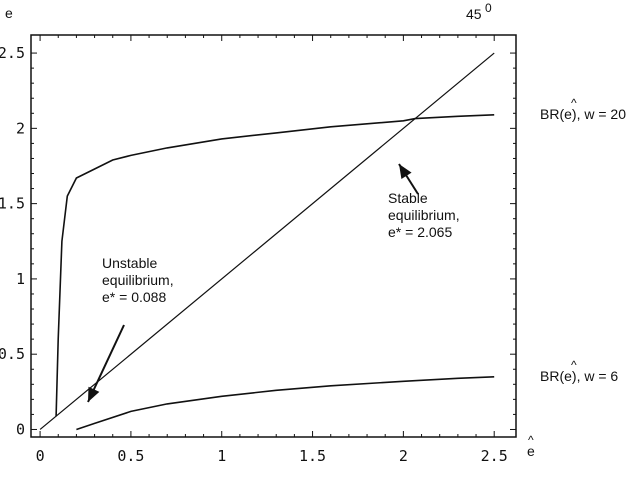 The width and height of the screenshot is (629, 487). Describe the element at coordinates (138, 280) in the screenshot. I see `annotation-unstable-line: equilibrium,` at that location.